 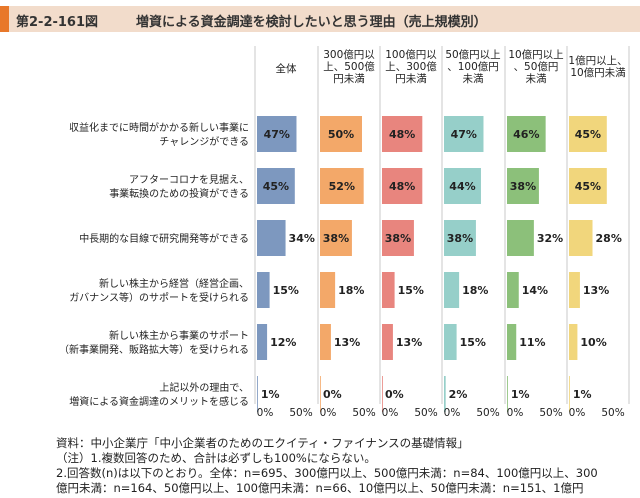 What do you see at coordinates (535, 290) in the screenshot?
I see `data-label: 14%` at bounding box center [535, 290].